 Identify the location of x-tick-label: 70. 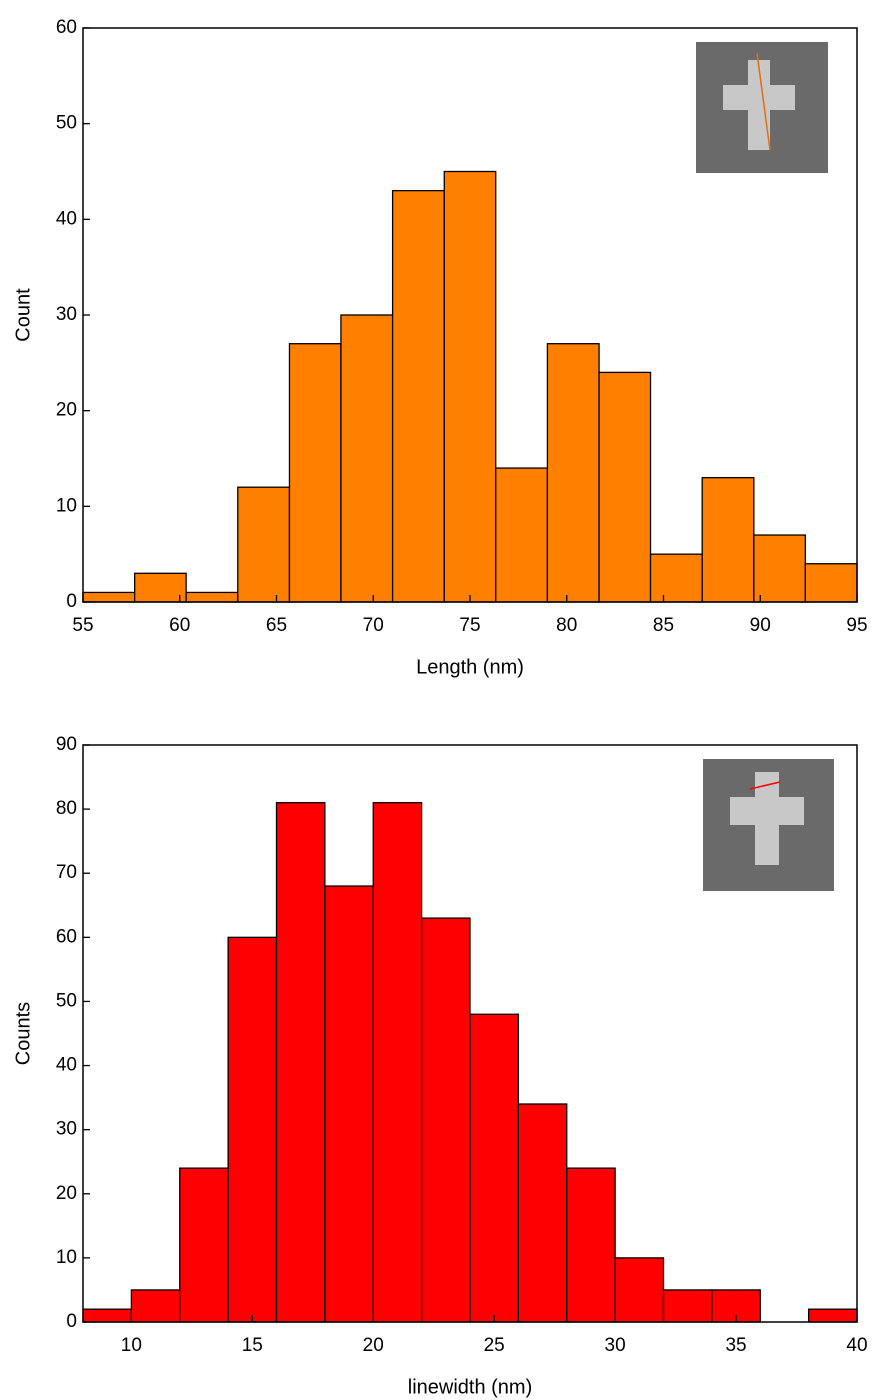
(373, 625).